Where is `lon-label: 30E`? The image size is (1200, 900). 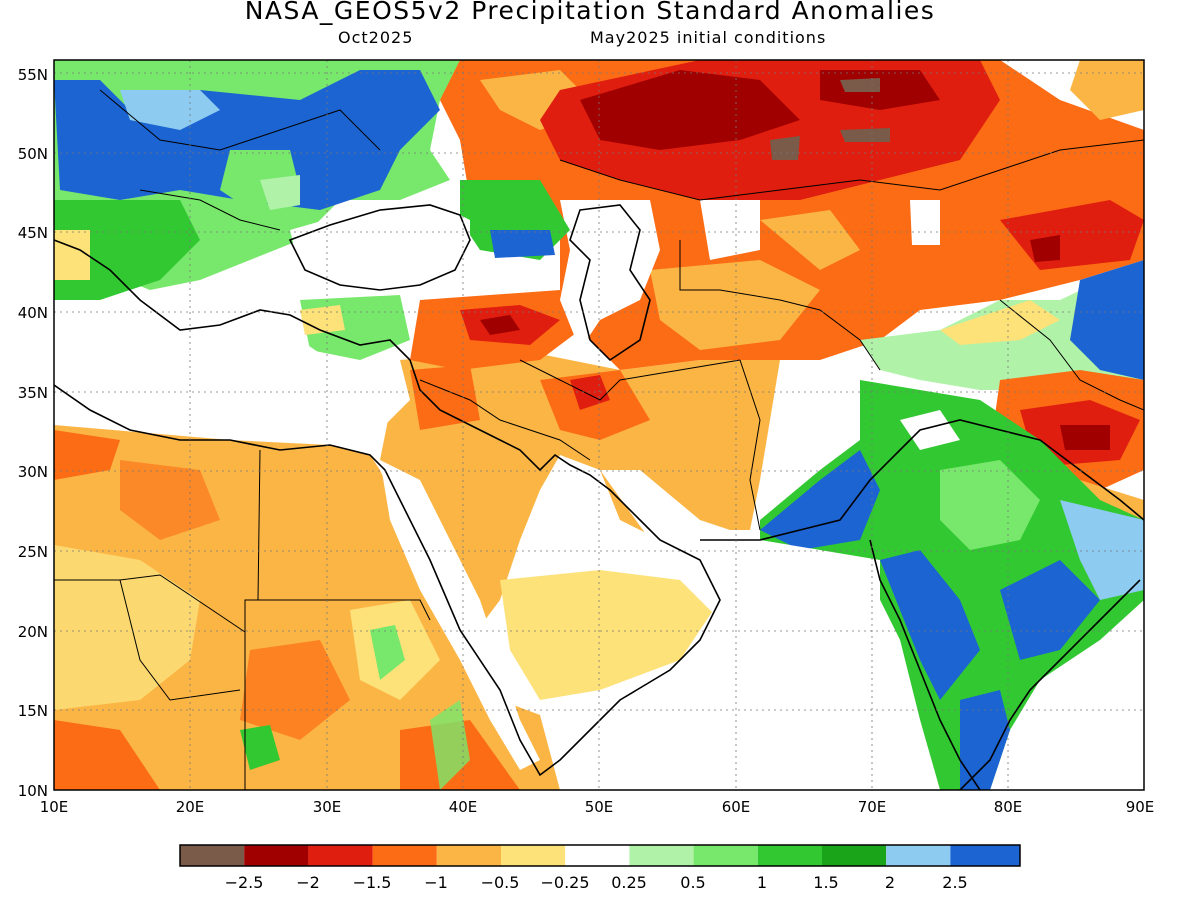
lon-label: 30E is located at coordinates (327, 807).